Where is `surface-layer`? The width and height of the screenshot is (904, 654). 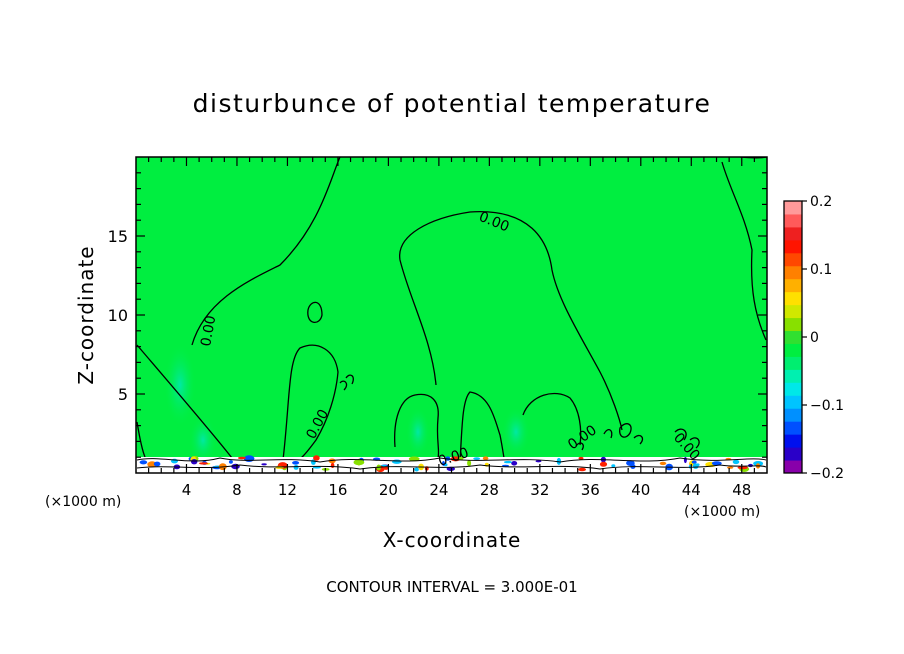
surface-layer is located at coordinates (451, 464).